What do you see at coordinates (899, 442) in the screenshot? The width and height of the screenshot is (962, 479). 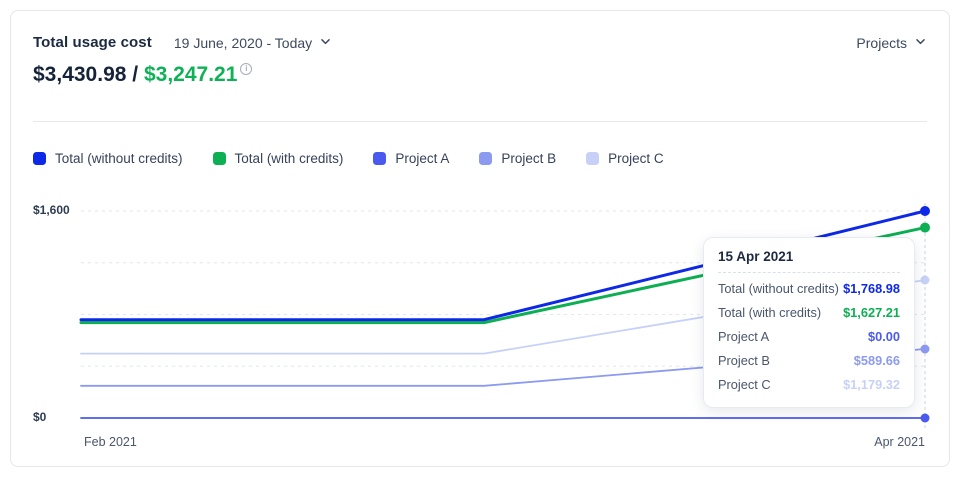 I see `x-axis-label-right: Apr 2021` at bounding box center [899, 442].